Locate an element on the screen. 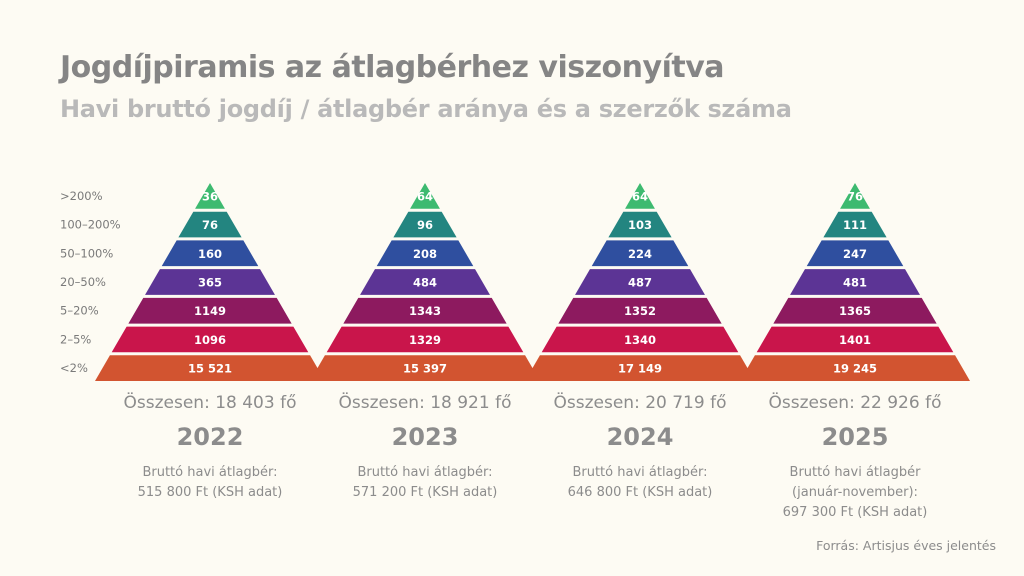  band-value: 247 is located at coordinates (855, 254).